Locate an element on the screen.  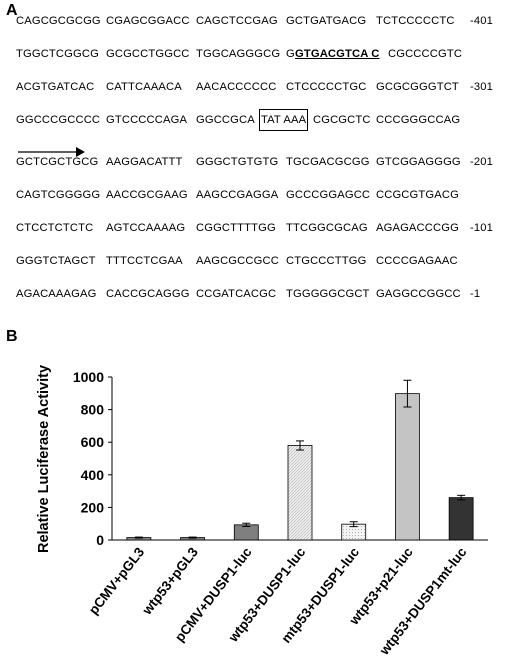
y-tick-label: 0 is located at coordinates (100, 540).